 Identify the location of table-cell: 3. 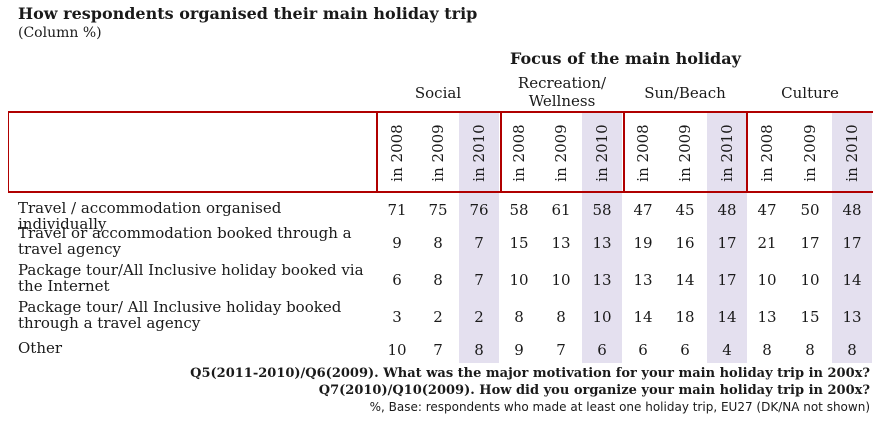
(397, 317).